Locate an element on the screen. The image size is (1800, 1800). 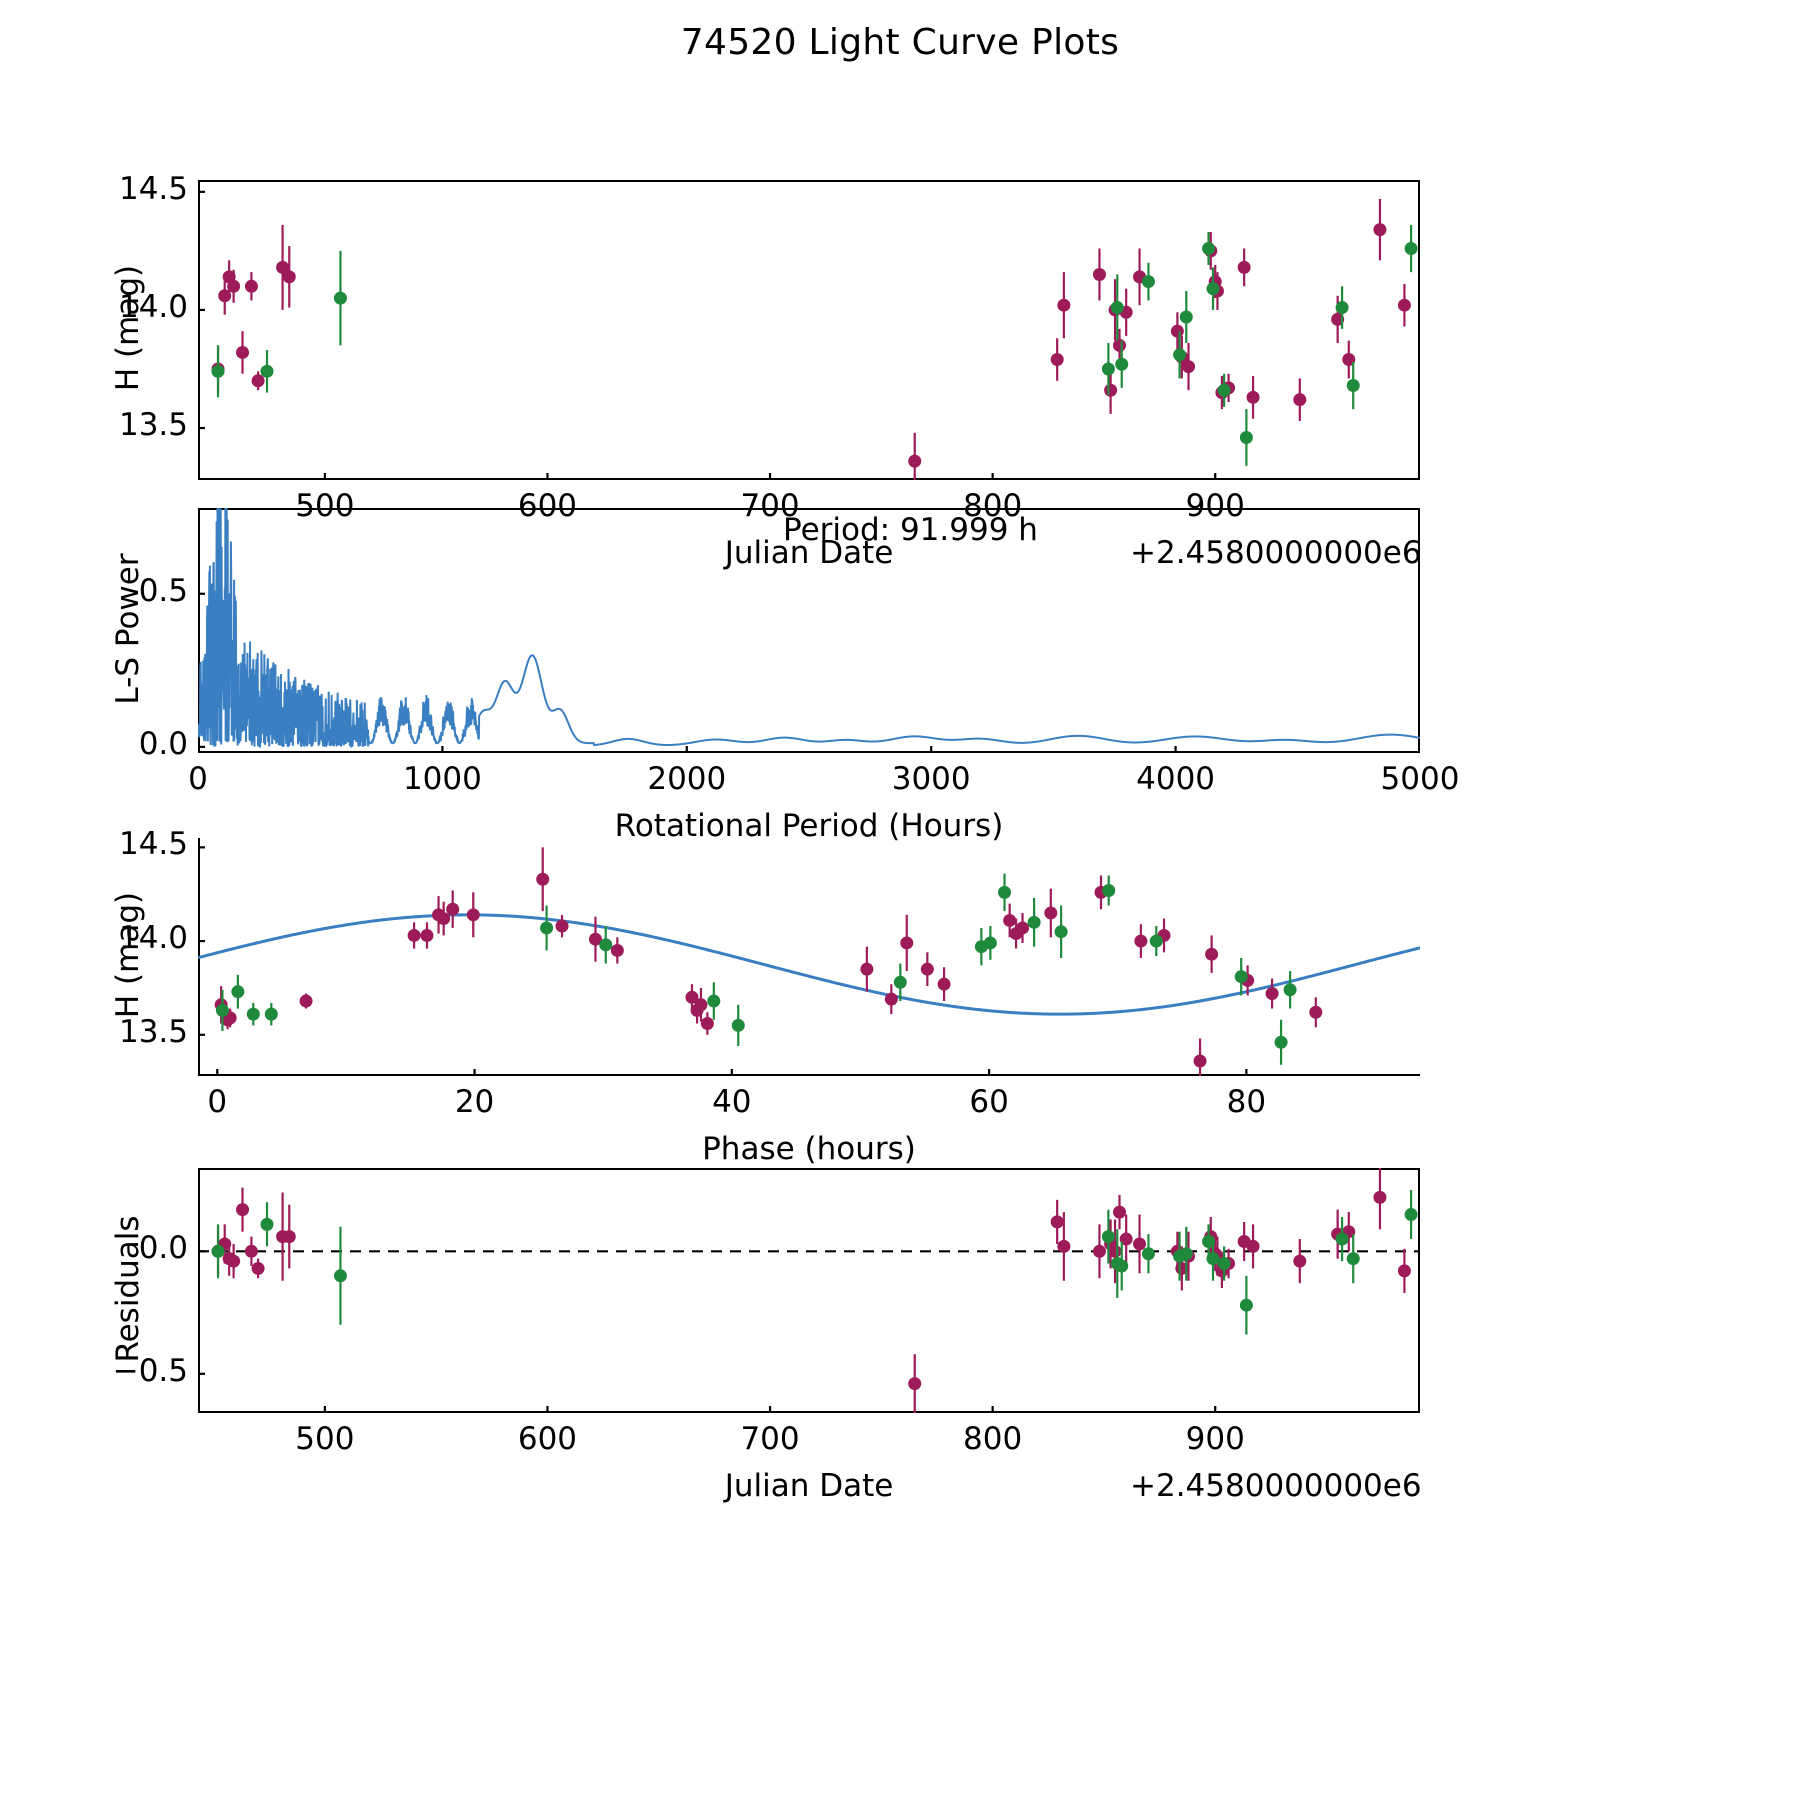
residuals-xtick: 700 is located at coordinates (770, 1439).